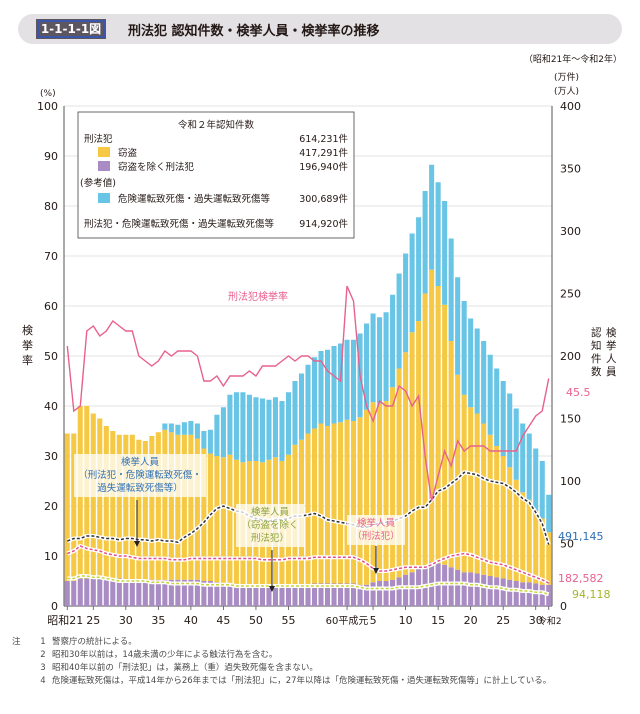  I want to click on x-tick-label: 40, so click(191, 620).